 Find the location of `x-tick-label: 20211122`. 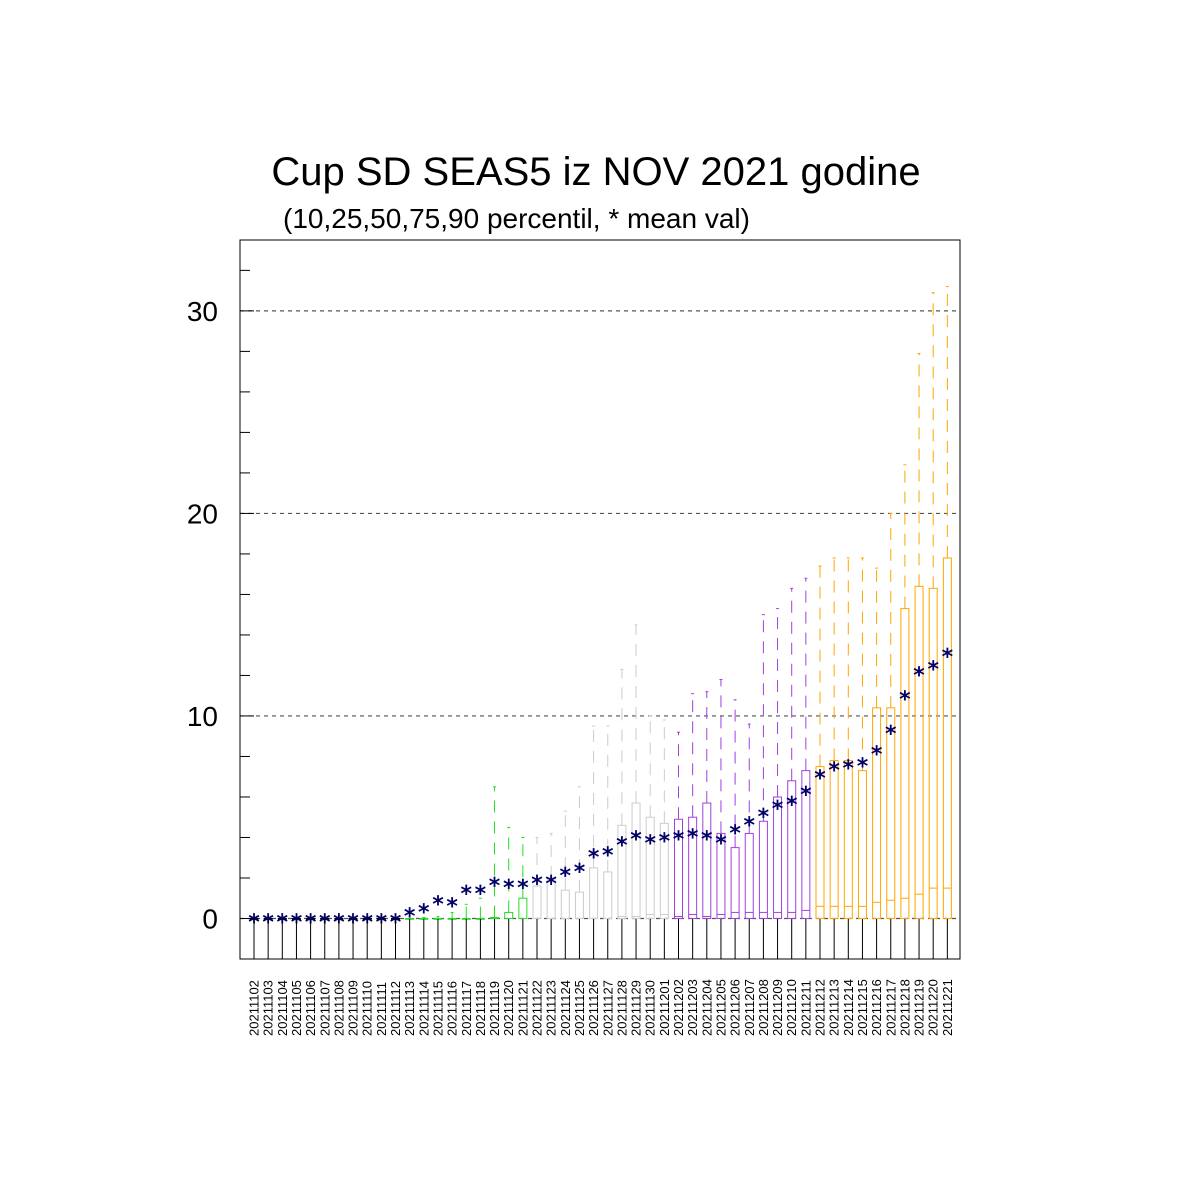

x-tick-label: 20211122 is located at coordinates (537, 1008).